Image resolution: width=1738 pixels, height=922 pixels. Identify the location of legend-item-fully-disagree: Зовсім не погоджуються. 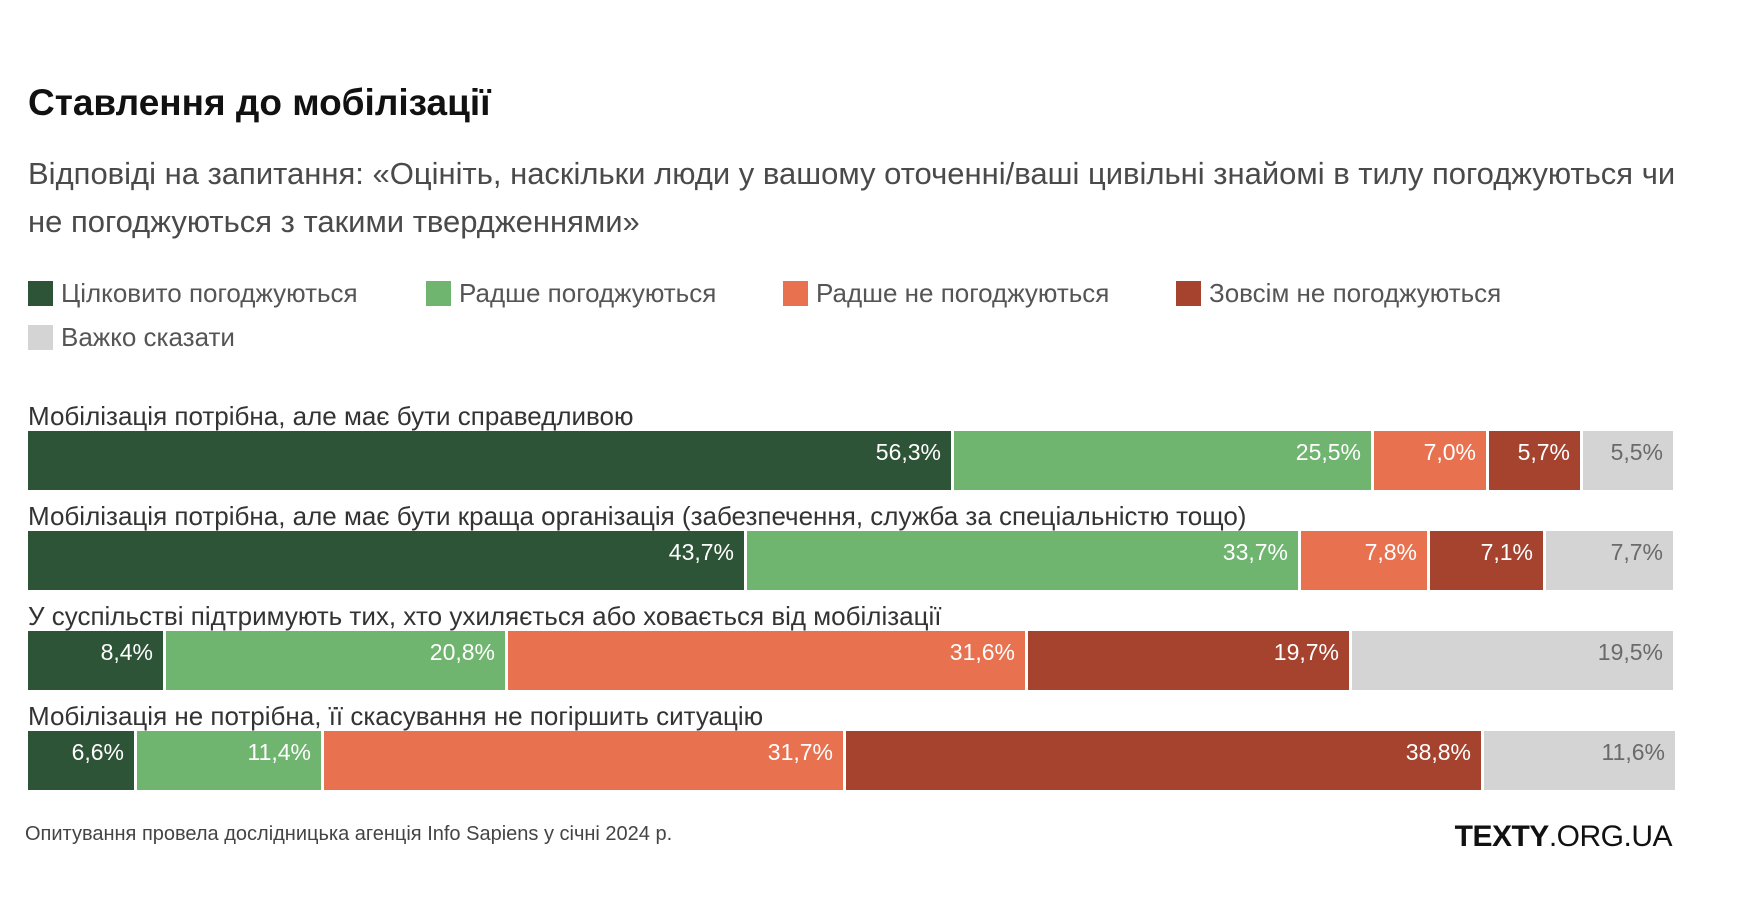
(1338, 293).